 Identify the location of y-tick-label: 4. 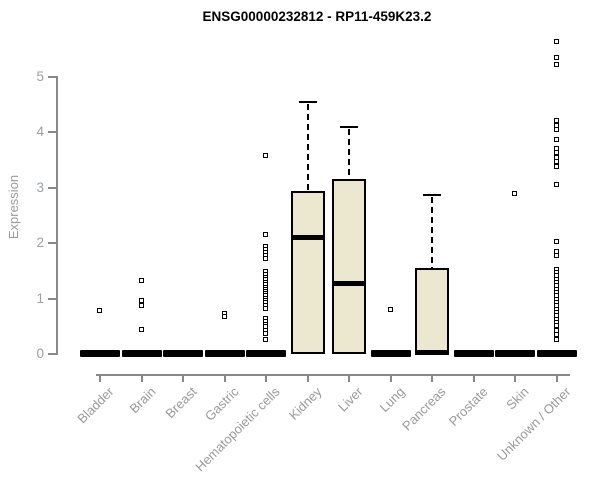
(40, 132).